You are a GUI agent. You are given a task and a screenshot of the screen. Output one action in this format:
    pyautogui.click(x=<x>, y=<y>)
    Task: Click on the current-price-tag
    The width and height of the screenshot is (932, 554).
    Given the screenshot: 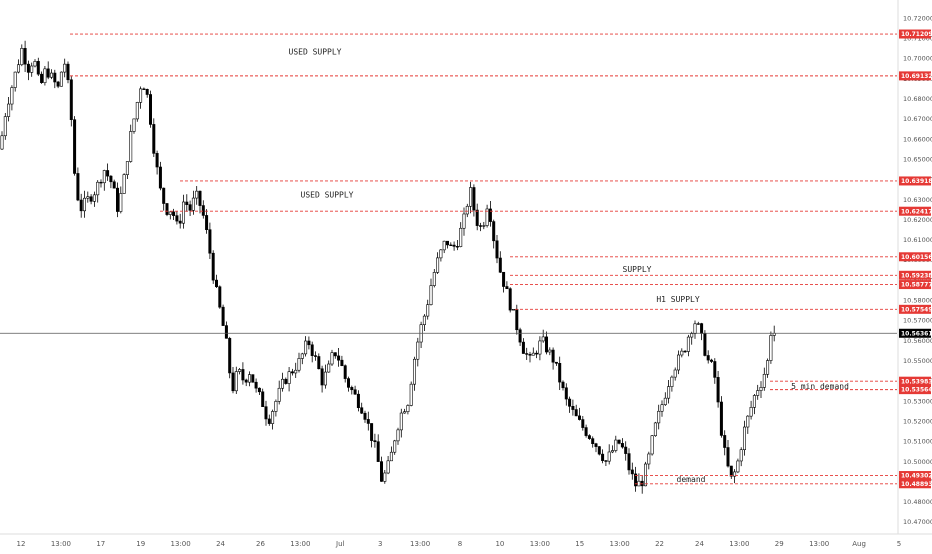 What is the action you would take?
    pyautogui.click(x=915, y=333)
    